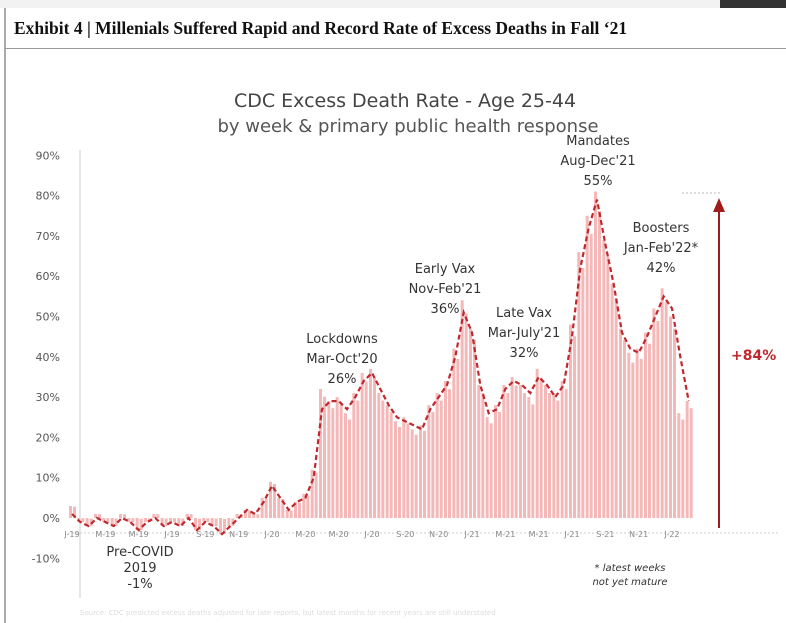 Image resolution: width=786 pixels, height=623 pixels. I want to click on annotation-label: * latest weeks, so click(630, 568).